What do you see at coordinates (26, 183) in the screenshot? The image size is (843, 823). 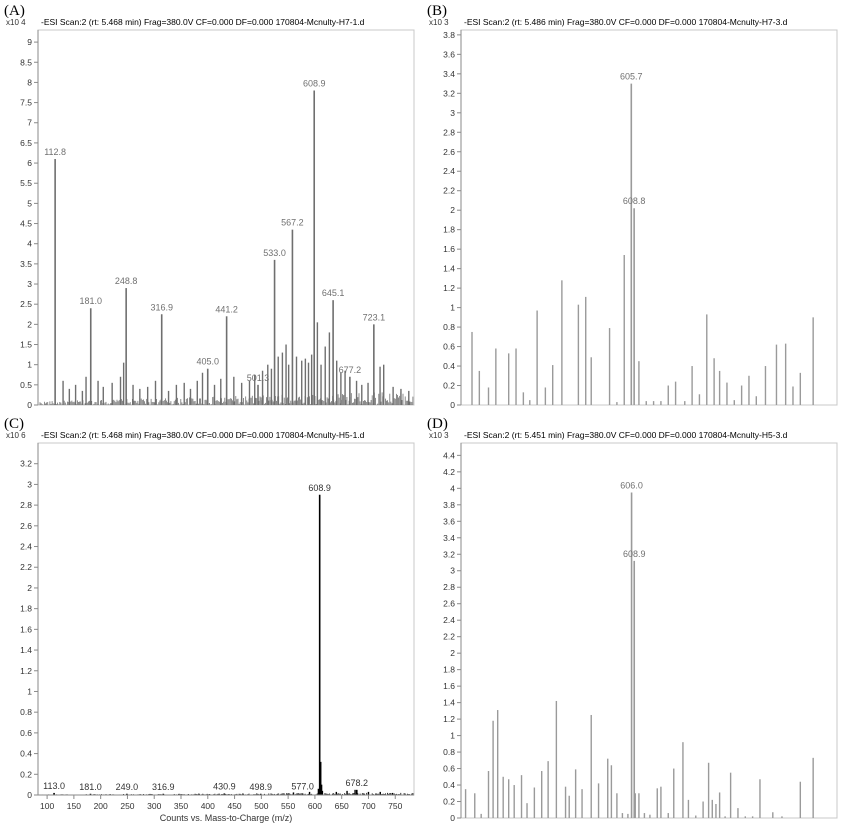 I see `y-tick-label: 5.5` at bounding box center [26, 183].